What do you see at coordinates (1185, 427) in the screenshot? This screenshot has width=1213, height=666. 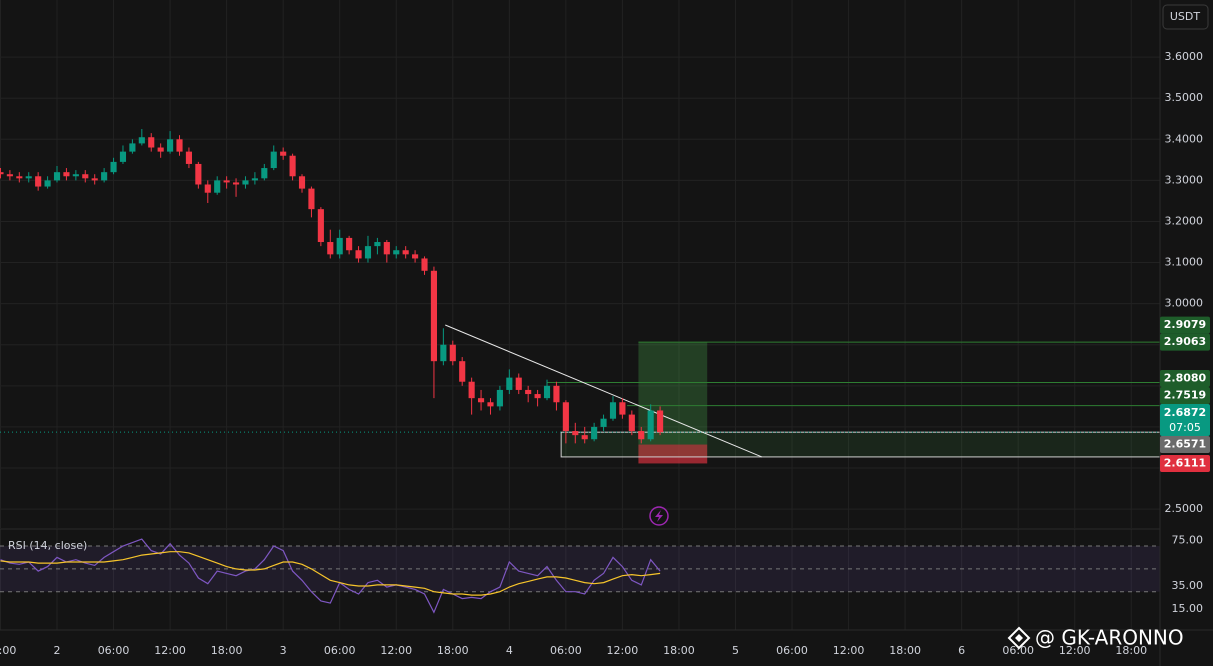 I see `countdown-label: 07:05` at bounding box center [1185, 427].